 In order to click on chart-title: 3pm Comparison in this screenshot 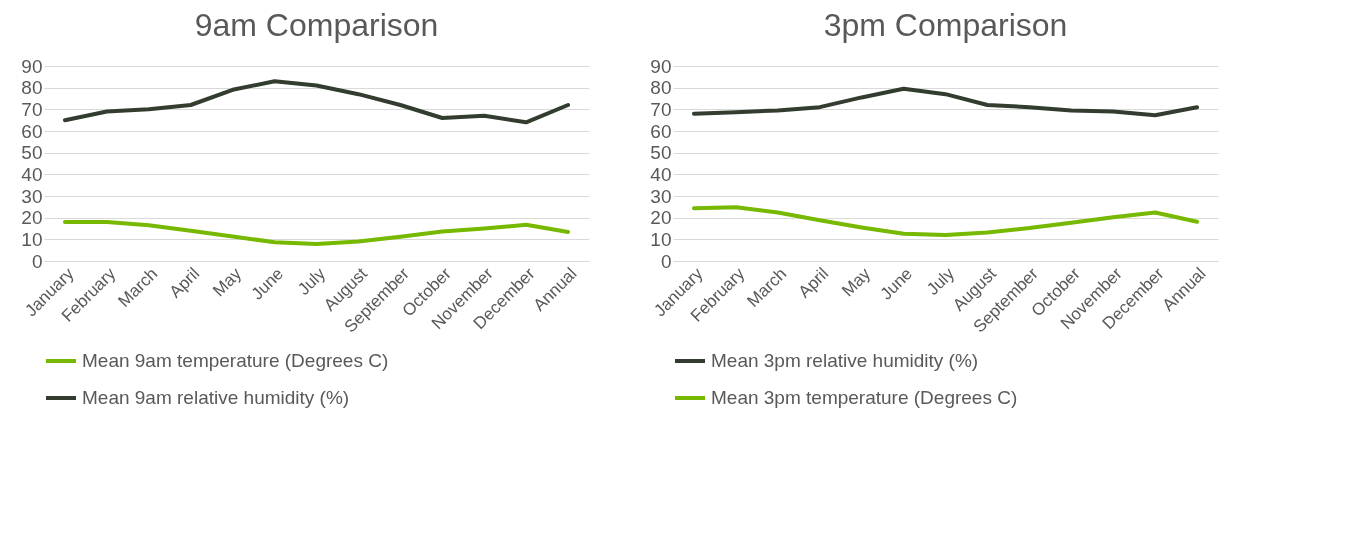, I will do `click(945, 25)`.